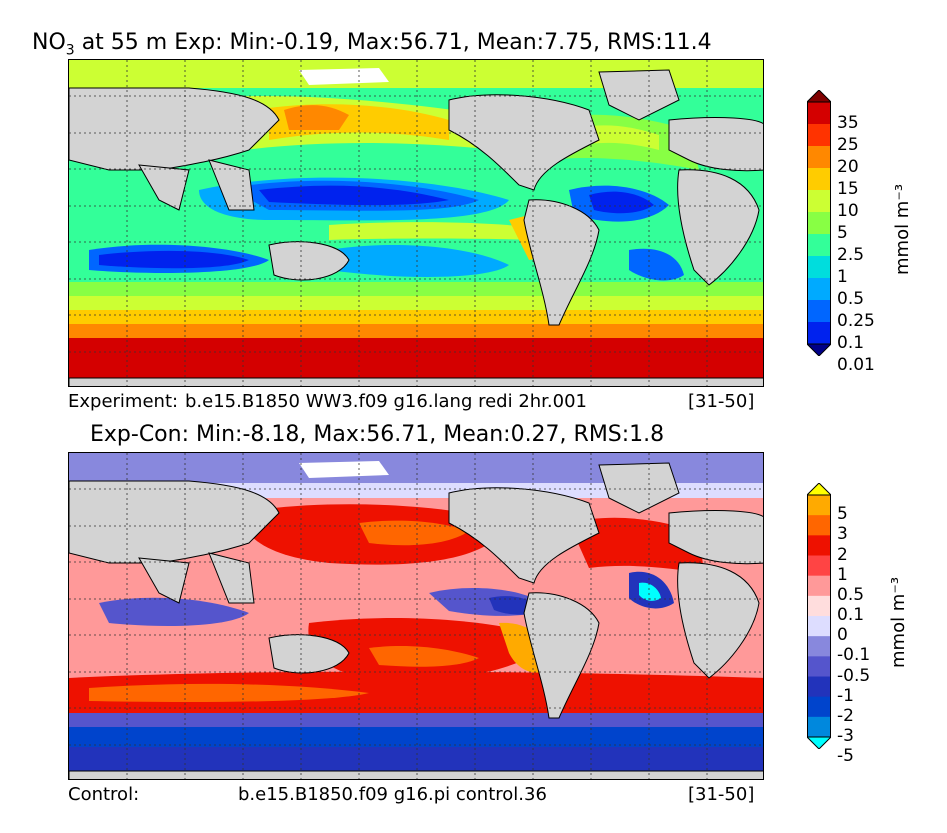 This screenshot has width=947, height=833. Describe the element at coordinates (49, 42) in the screenshot. I see `panel1-title-prefix: NO` at that location.